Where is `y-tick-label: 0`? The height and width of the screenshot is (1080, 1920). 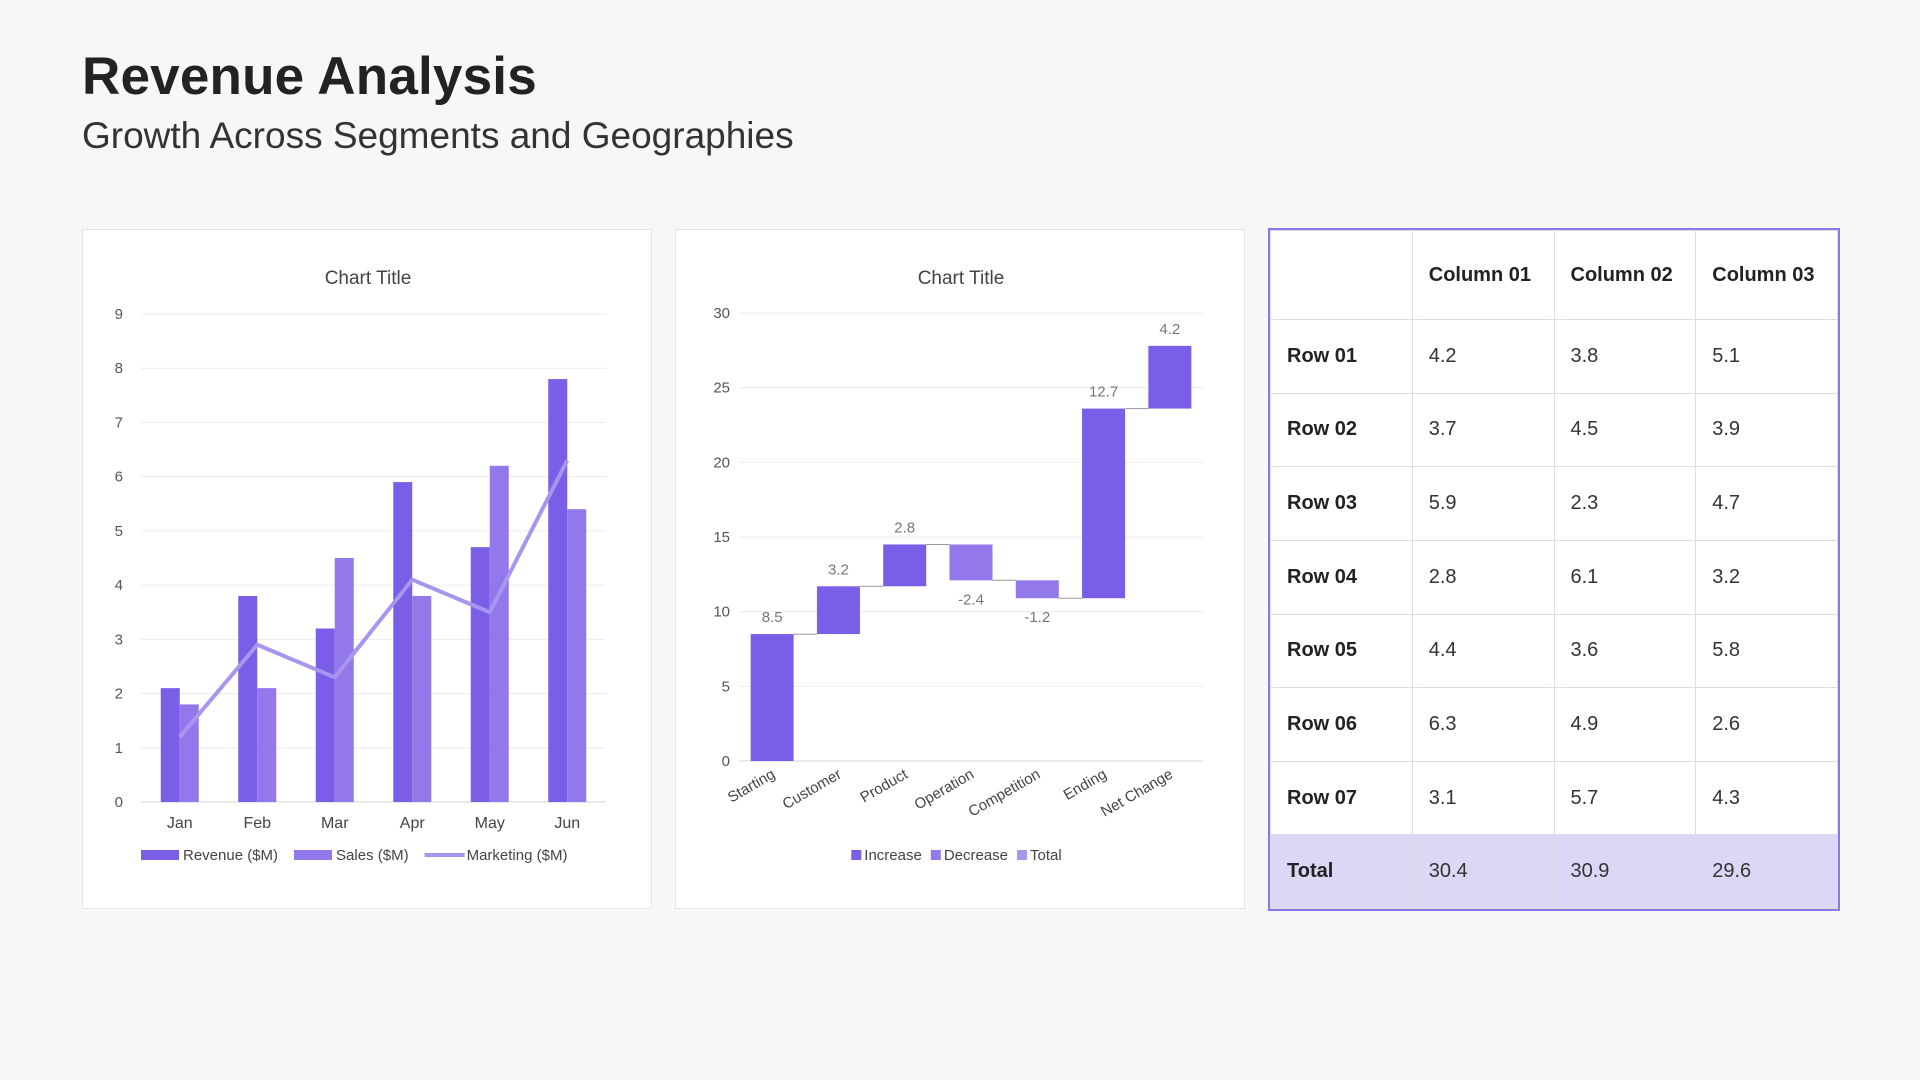
y-tick-label: 0 is located at coordinates (119, 802).